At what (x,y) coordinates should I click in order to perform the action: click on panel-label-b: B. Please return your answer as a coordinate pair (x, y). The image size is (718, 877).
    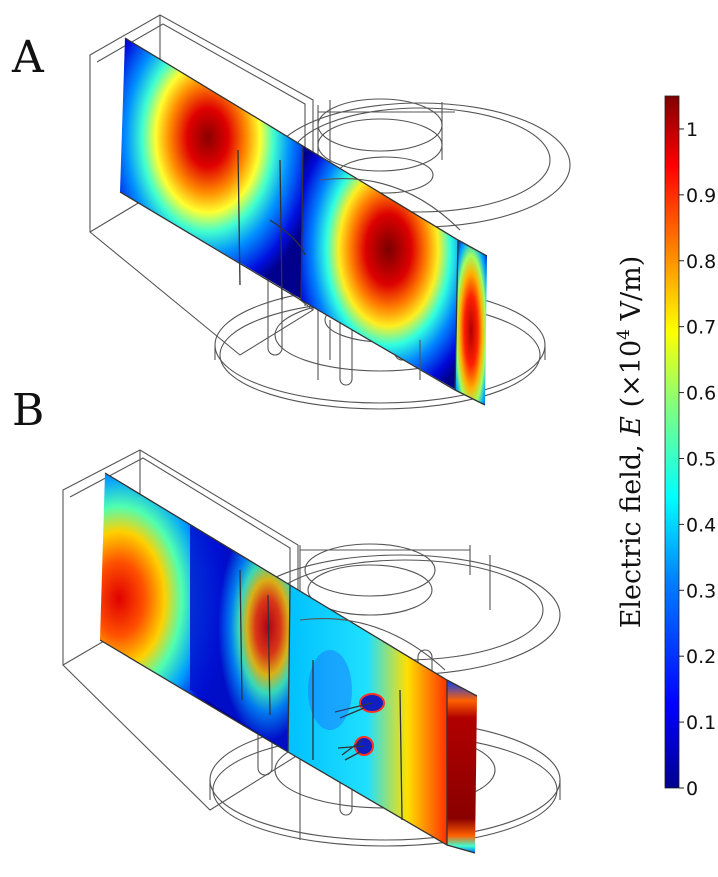
    Looking at the image, I should click on (28, 410).